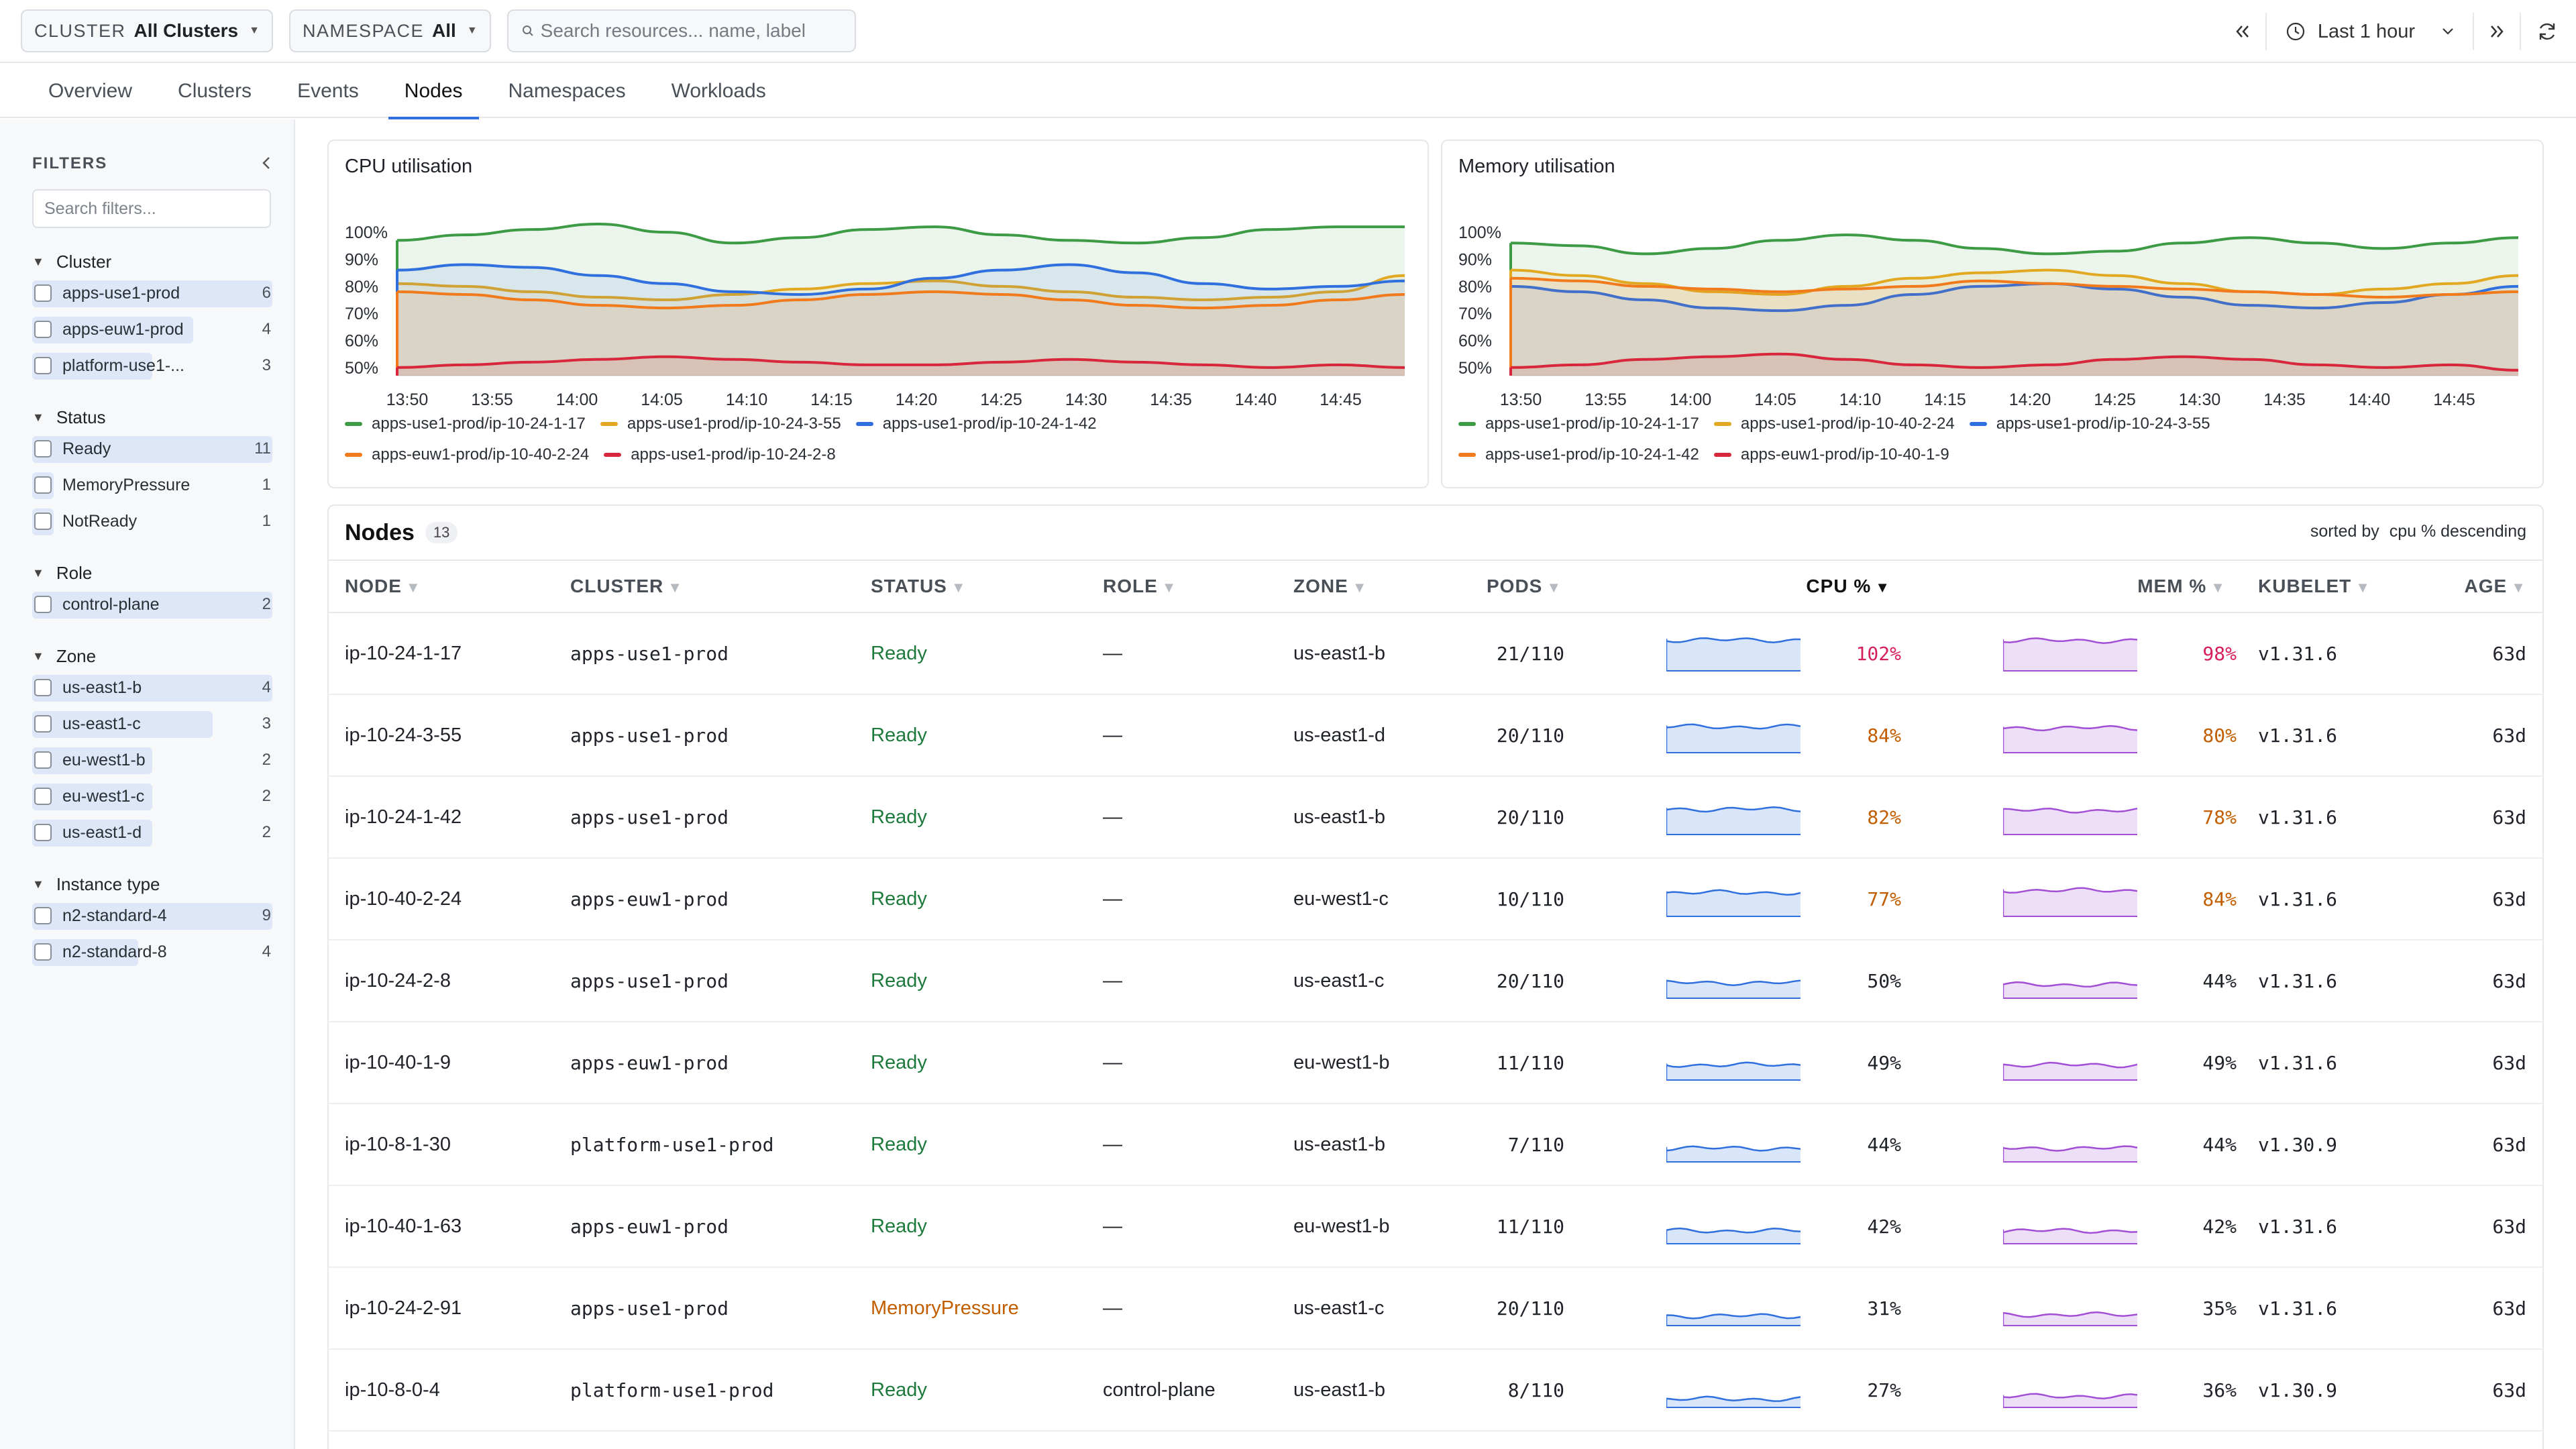  I want to click on filter-option-notready: NotReady 1, so click(151, 521).